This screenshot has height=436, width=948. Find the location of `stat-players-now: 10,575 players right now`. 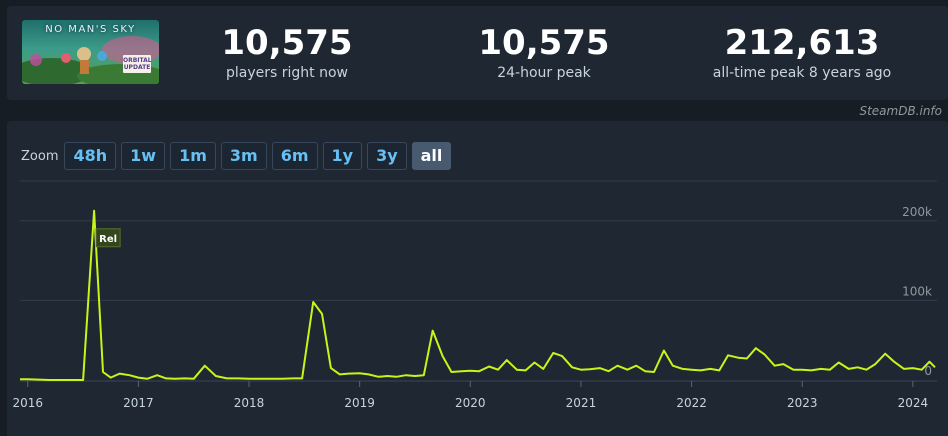

stat-players-now: 10,575 players right now is located at coordinates (287, 53).